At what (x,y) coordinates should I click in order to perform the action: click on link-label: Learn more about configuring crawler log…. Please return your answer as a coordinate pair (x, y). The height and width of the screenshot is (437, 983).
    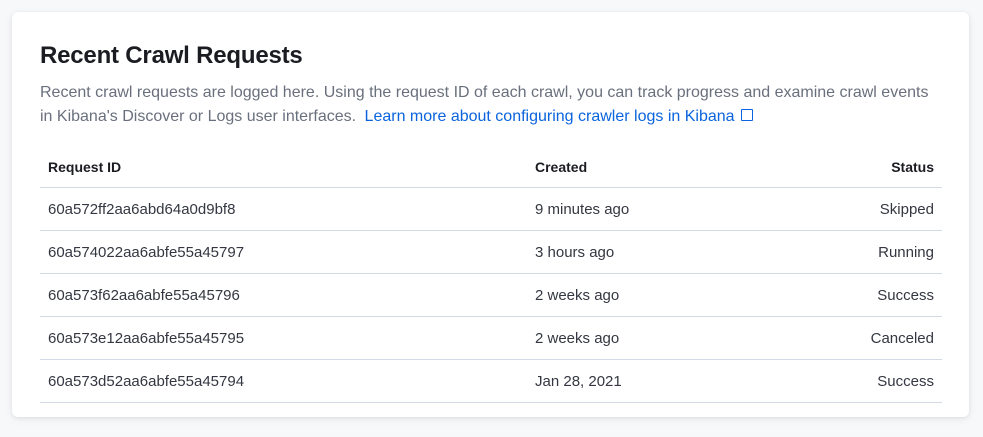
    Looking at the image, I should click on (549, 116).